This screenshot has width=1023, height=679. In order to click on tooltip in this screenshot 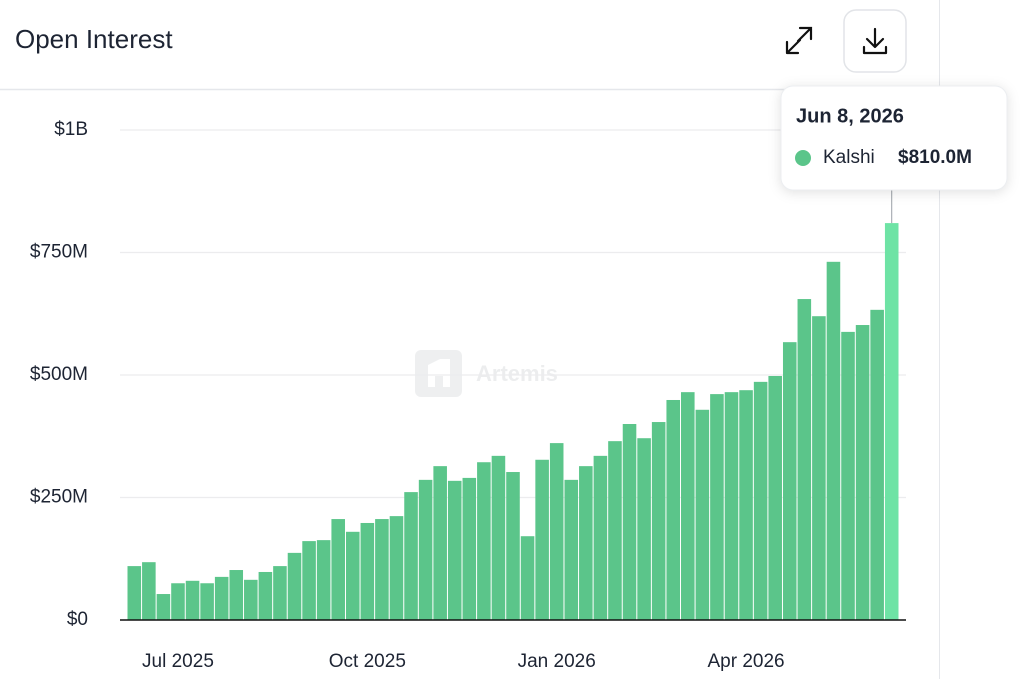, I will do `click(894, 138)`.